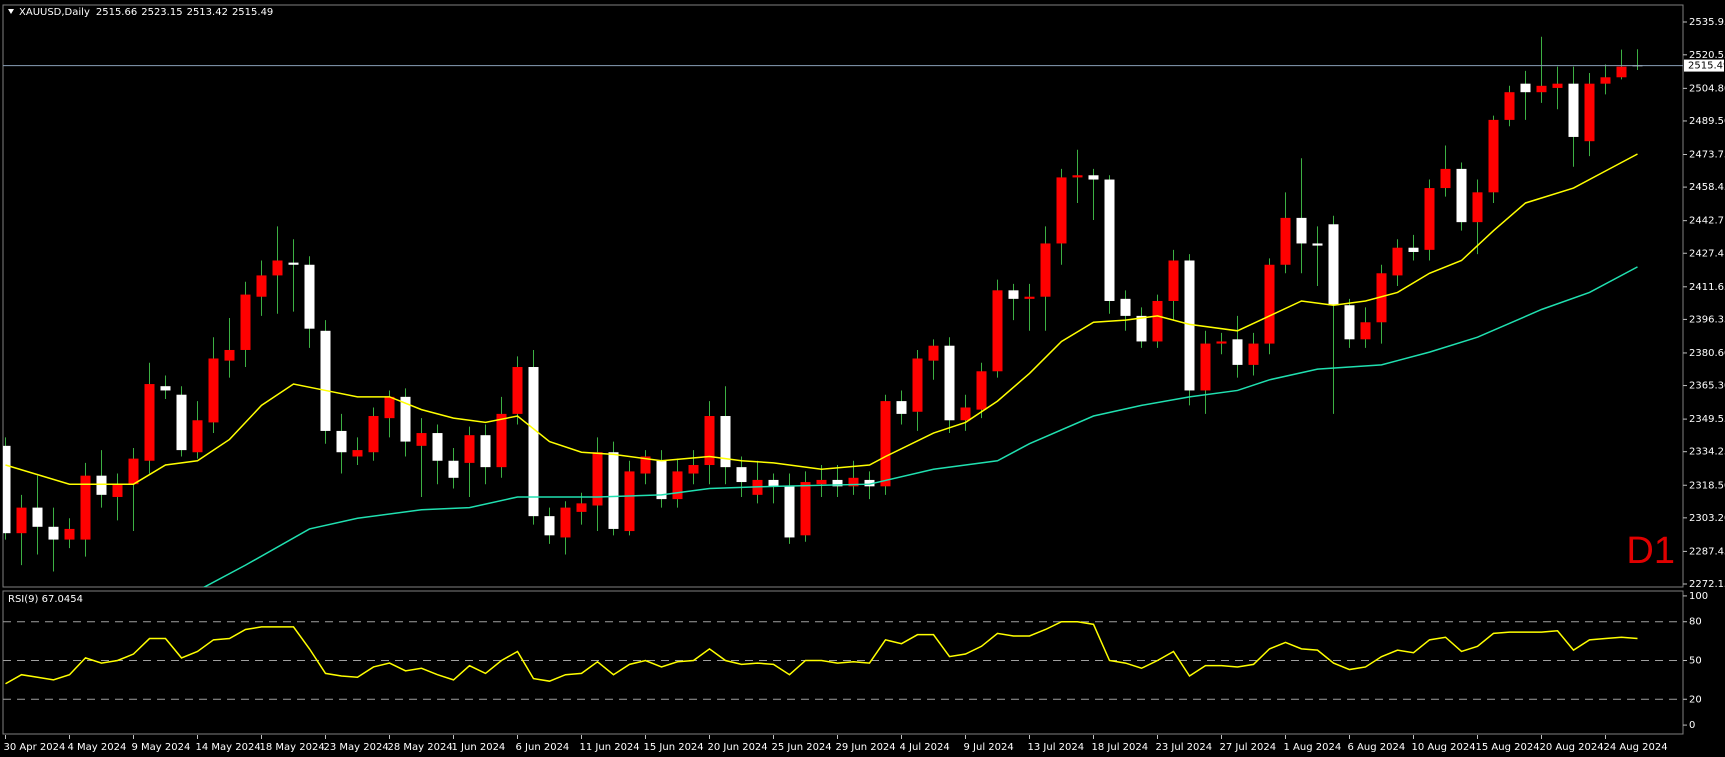  I want to click on x-tick-label: 30 Apr 2024, so click(35, 747).